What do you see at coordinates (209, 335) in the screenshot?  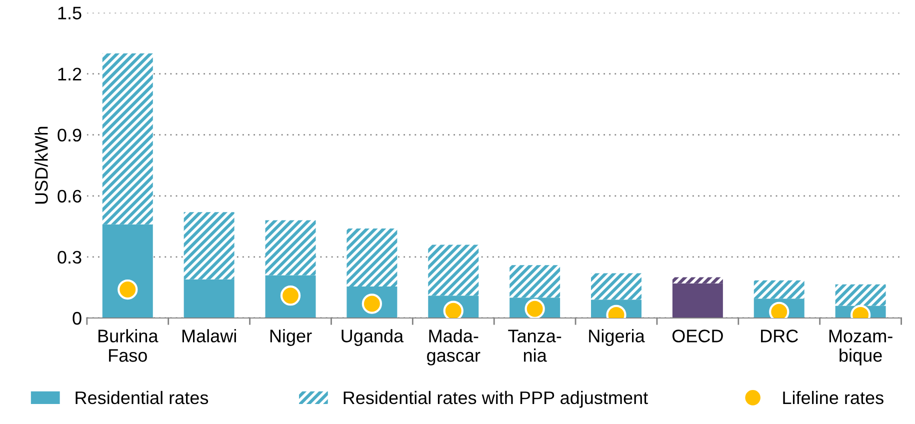 I see `x-tick-label: Malawi` at bounding box center [209, 335].